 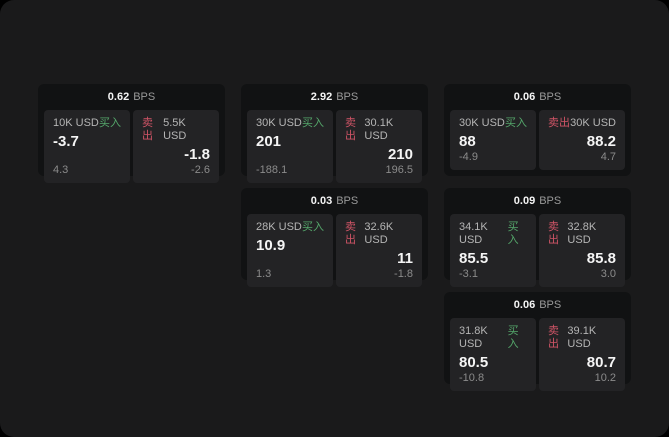 I want to click on sell-amount-label: 5.5K USD, so click(x=175, y=129).